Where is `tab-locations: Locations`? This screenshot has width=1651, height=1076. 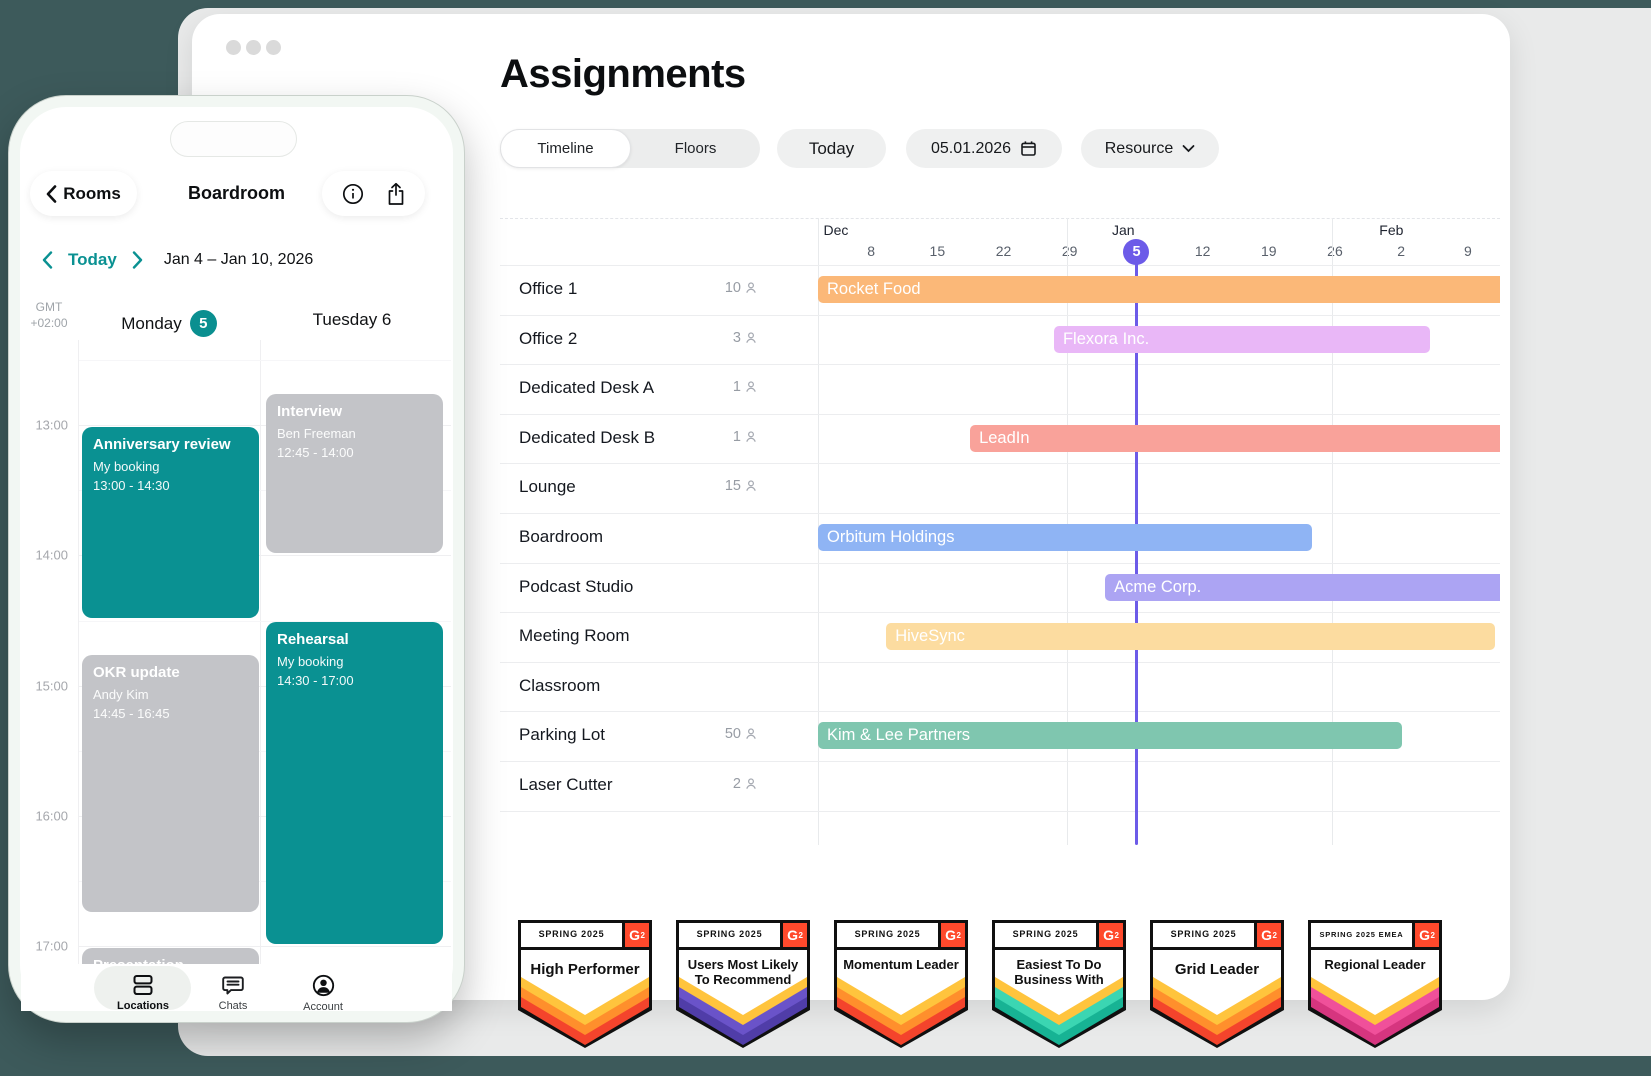 tab-locations: Locations is located at coordinates (143, 992).